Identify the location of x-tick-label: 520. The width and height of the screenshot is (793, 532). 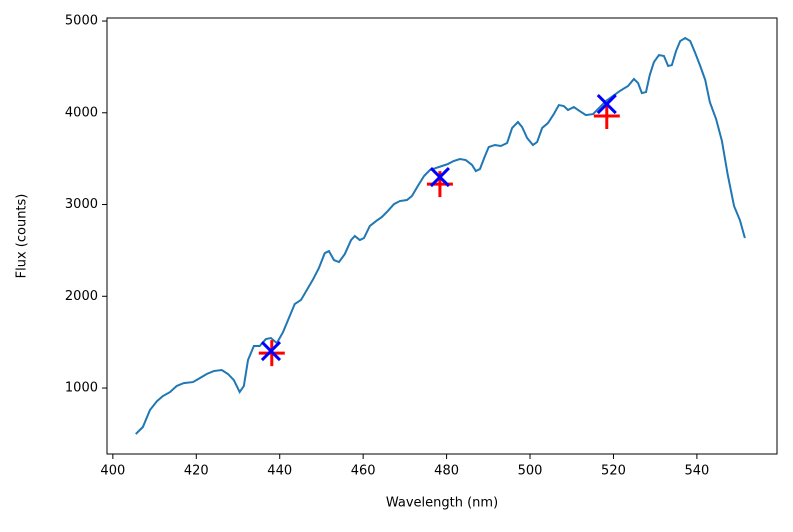
(613, 471).